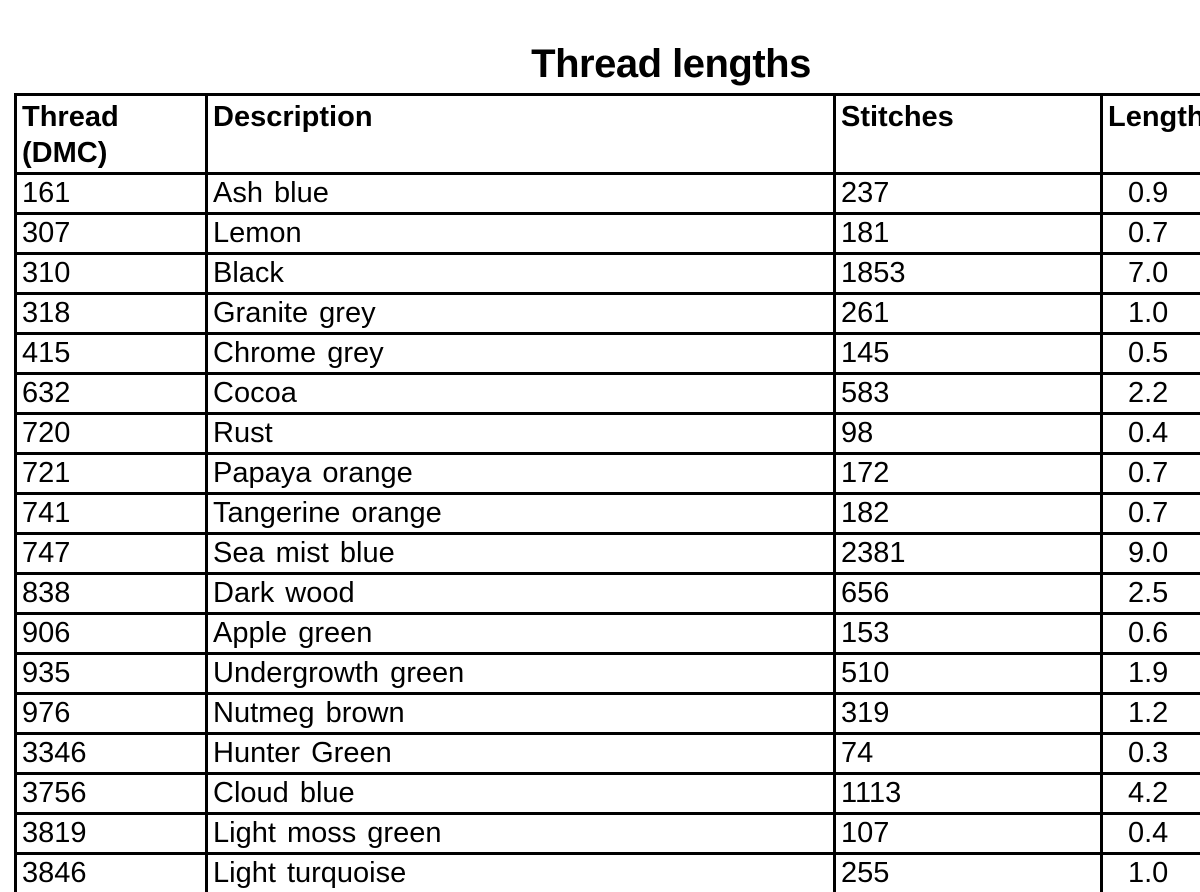  Describe the element at coordinates (519, 472) in the screenshot. I see `cell-description: Papaya orange` at that location.